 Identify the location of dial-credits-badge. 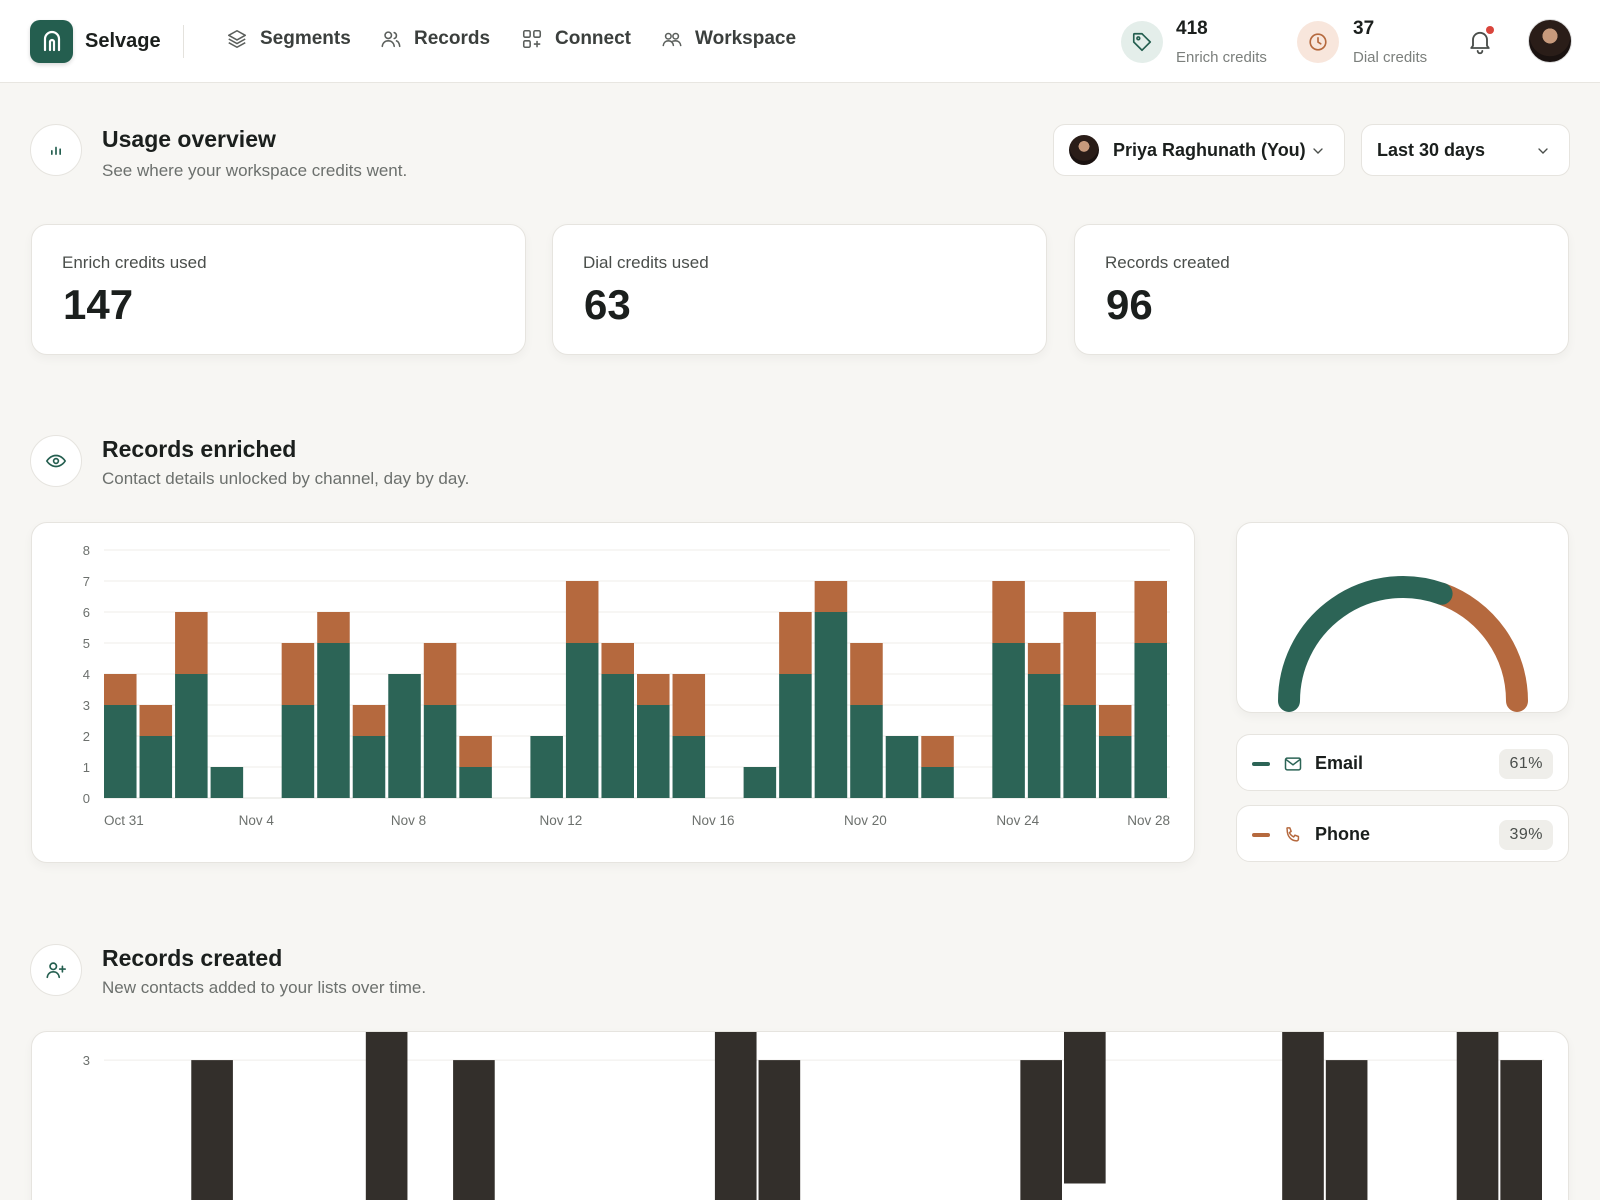
(1318, 42).